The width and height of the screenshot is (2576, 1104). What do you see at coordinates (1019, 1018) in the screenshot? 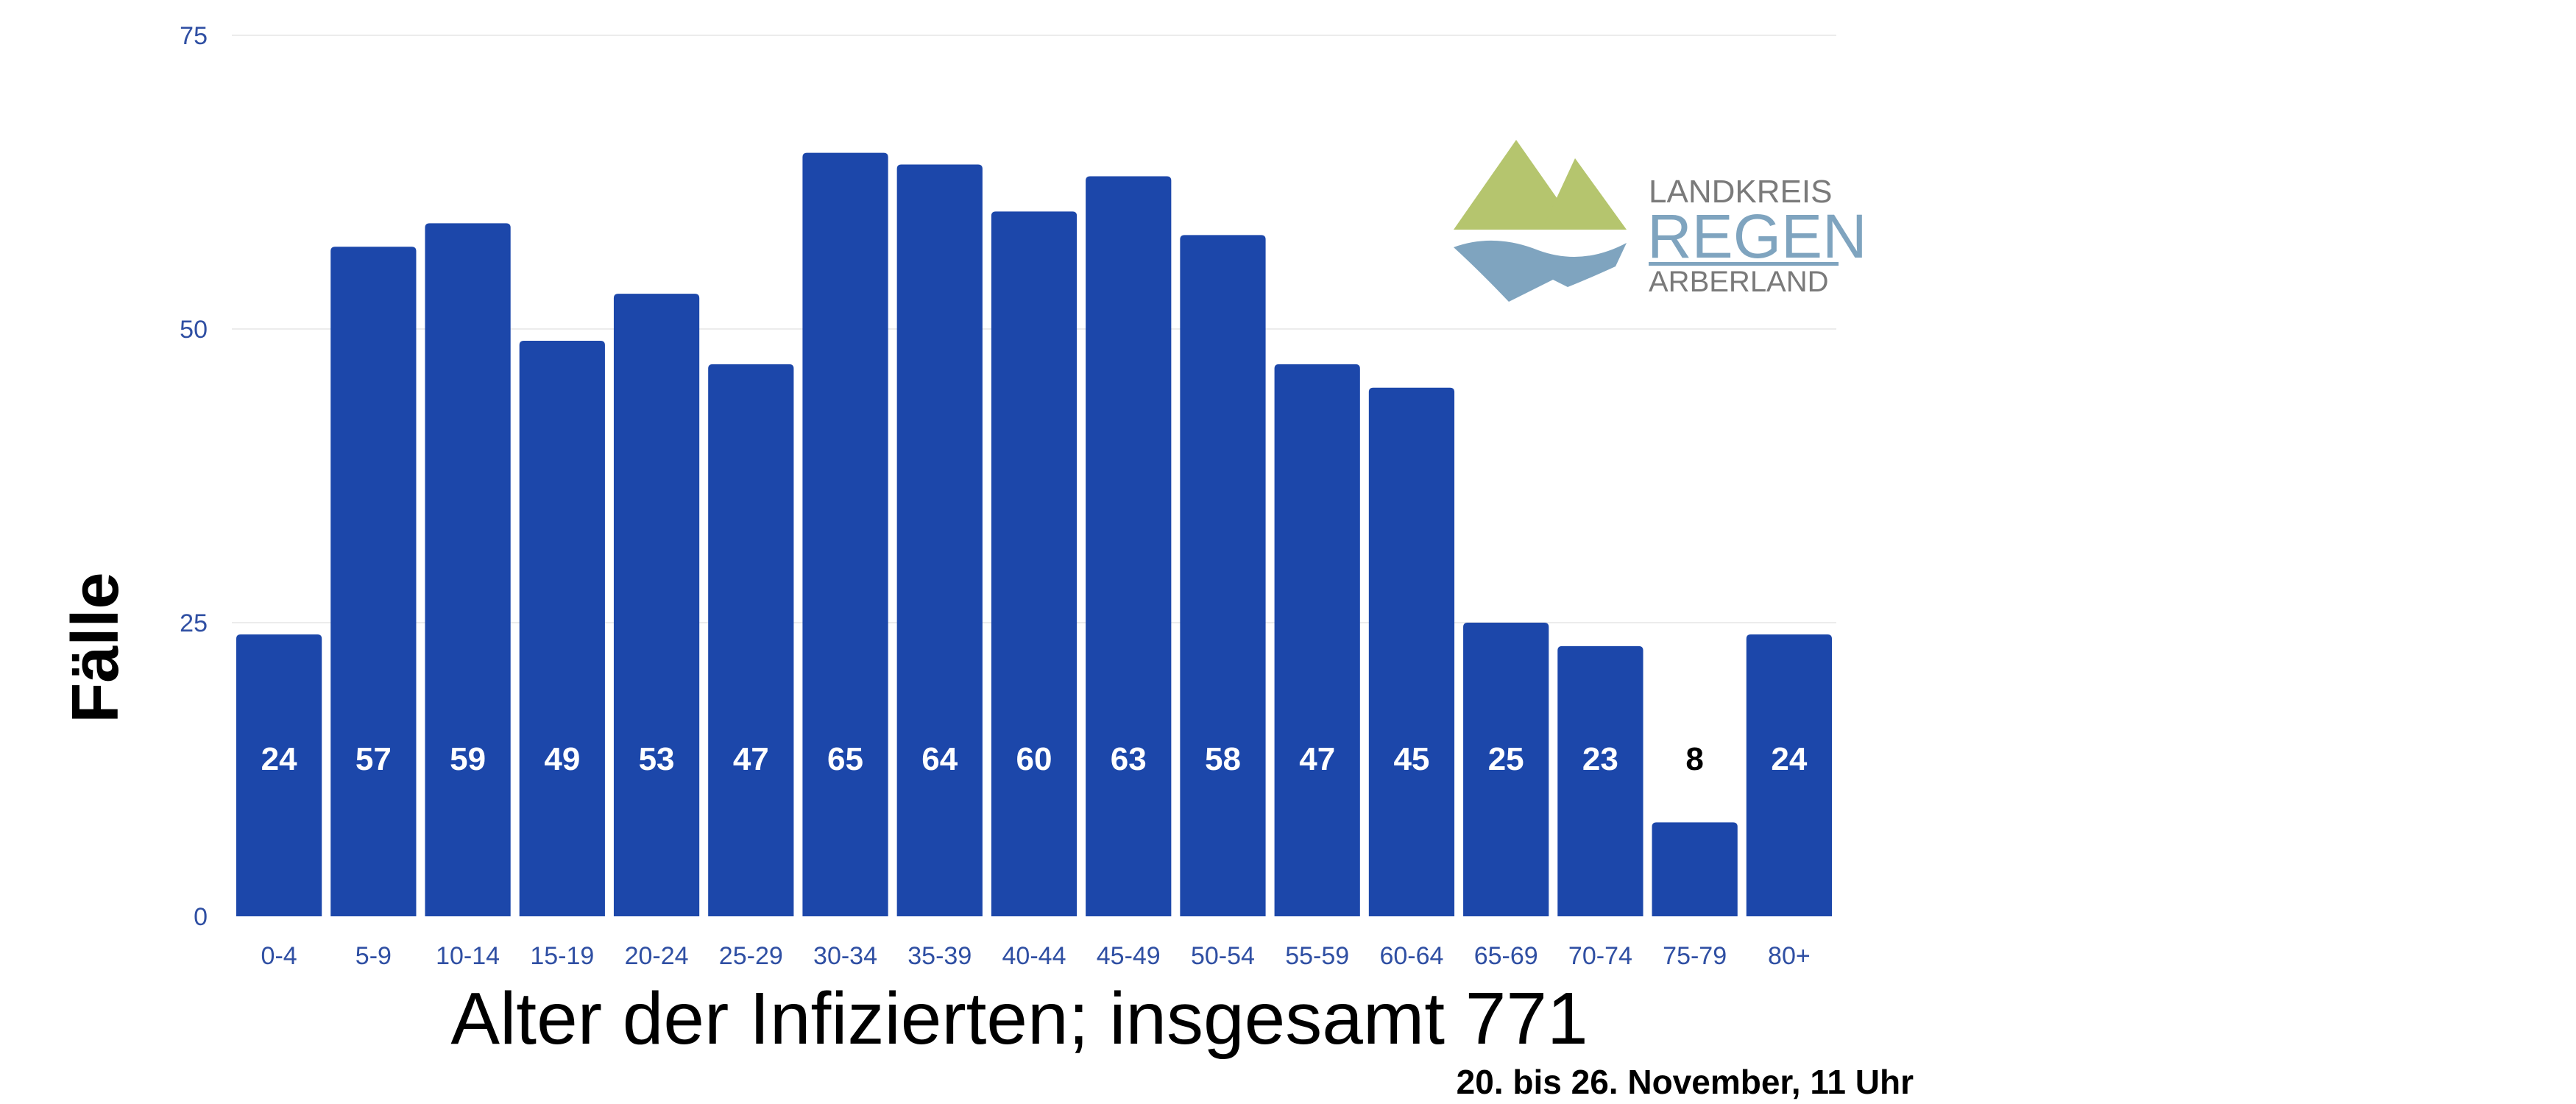
I see `x-axis-label: Alter der Infizierten; insgesamt 771` at bounding box center [1019, 1018].